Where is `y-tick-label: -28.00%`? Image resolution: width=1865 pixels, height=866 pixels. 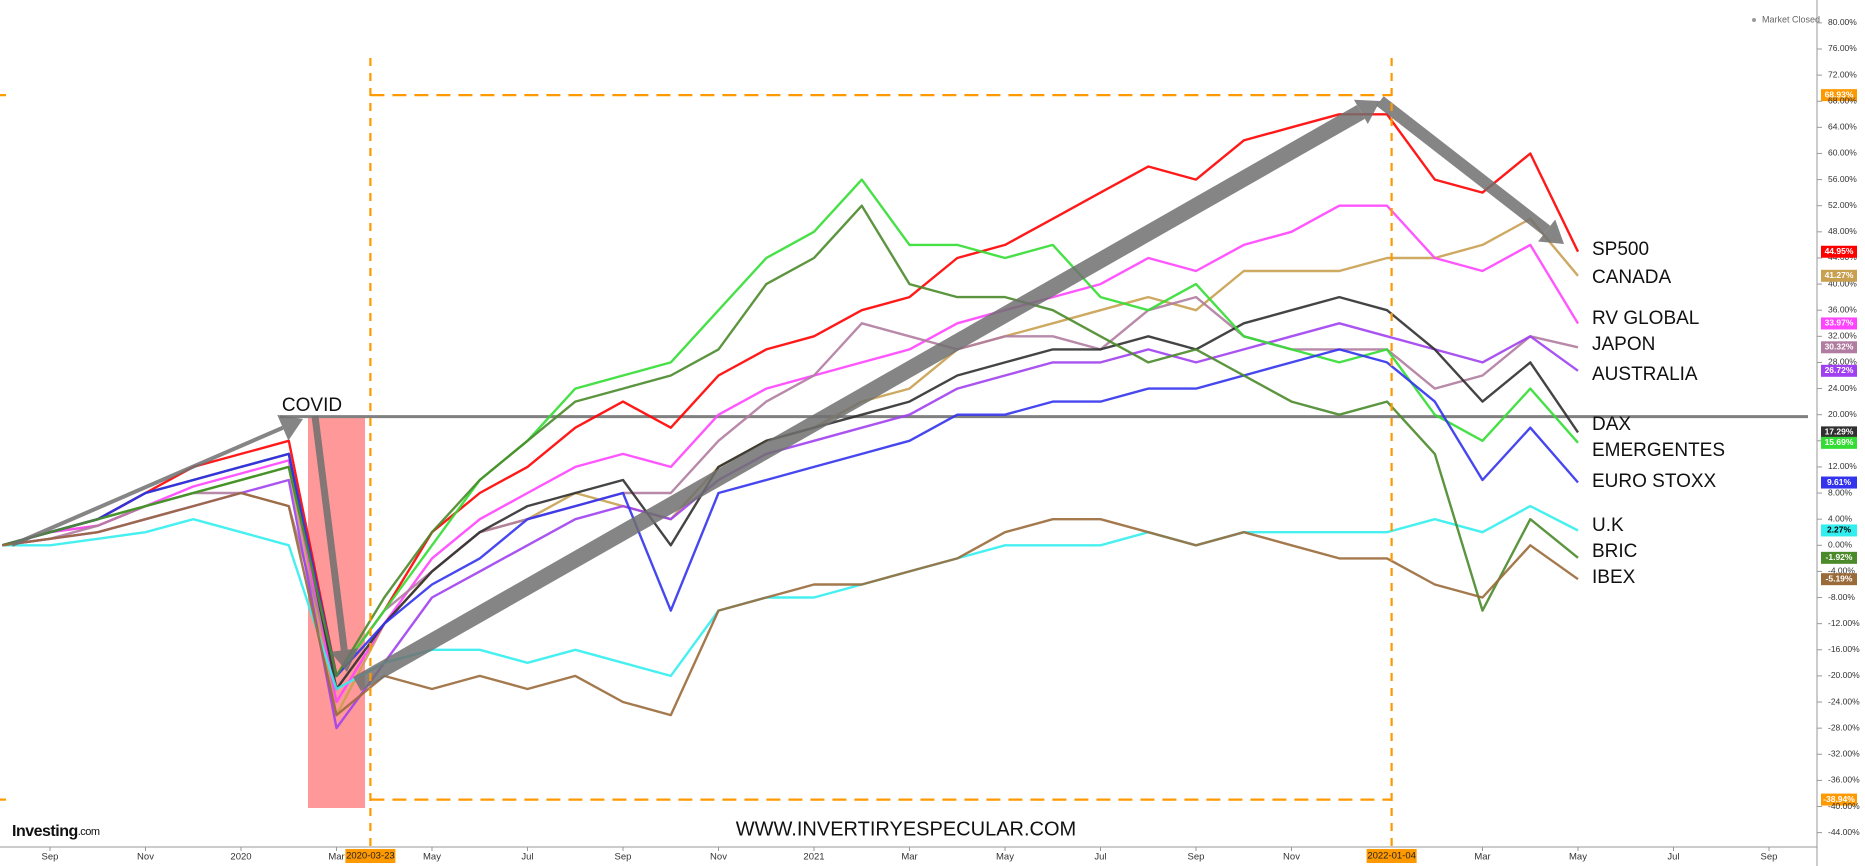
y-tick-label: -28.00% is located at coordinates (1844, 727).